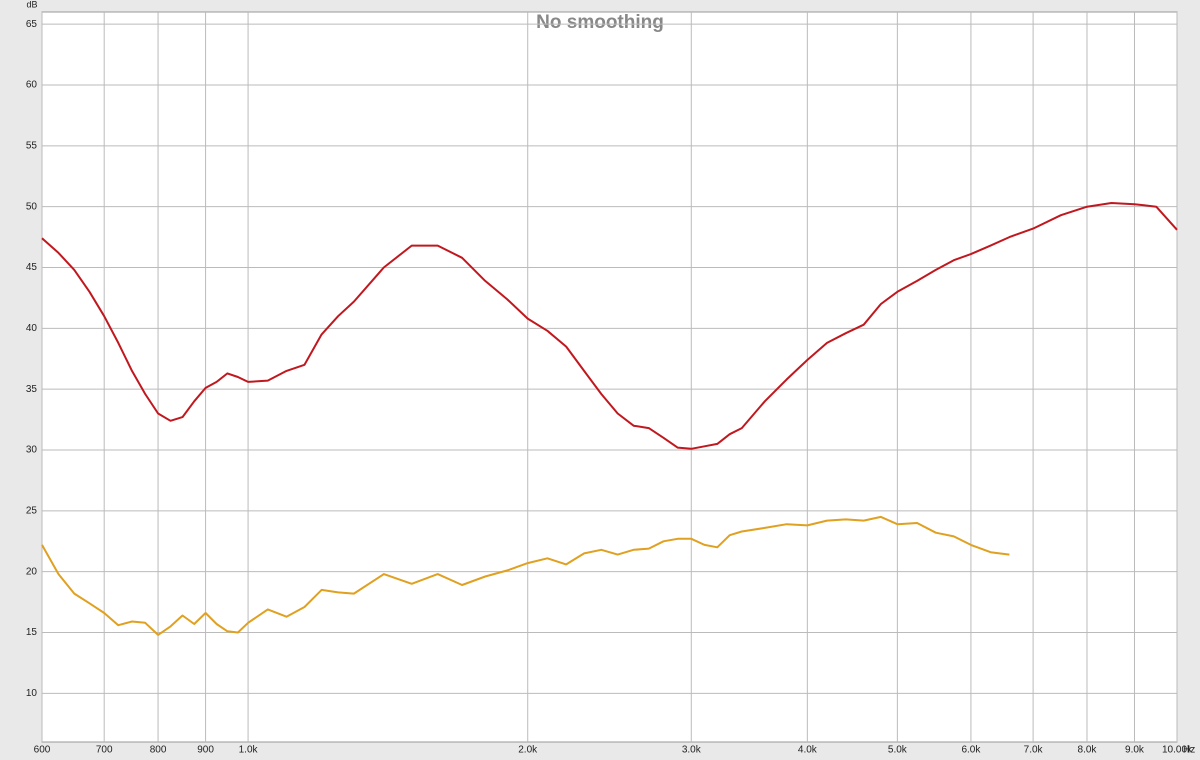 The height and width of the screenshot is (760, 1200). I want to click on chart-title: No smoothing, so click(600, 22).